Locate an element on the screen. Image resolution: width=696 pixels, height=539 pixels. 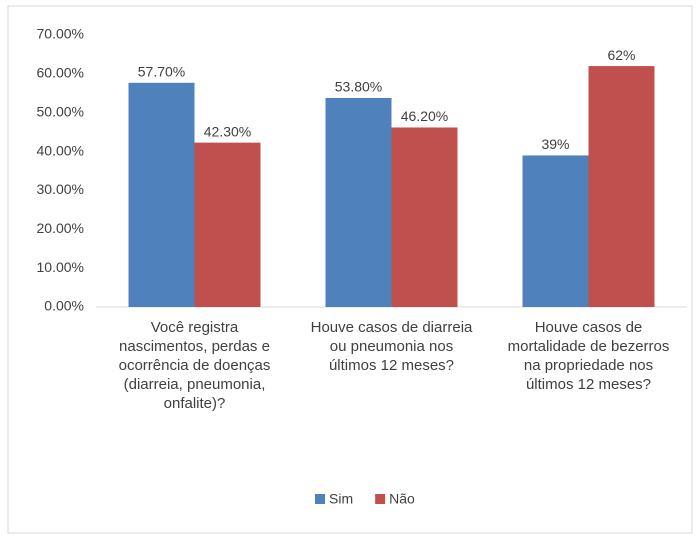
y-tick-label: 0.00% is located at coordinates (64, 306).